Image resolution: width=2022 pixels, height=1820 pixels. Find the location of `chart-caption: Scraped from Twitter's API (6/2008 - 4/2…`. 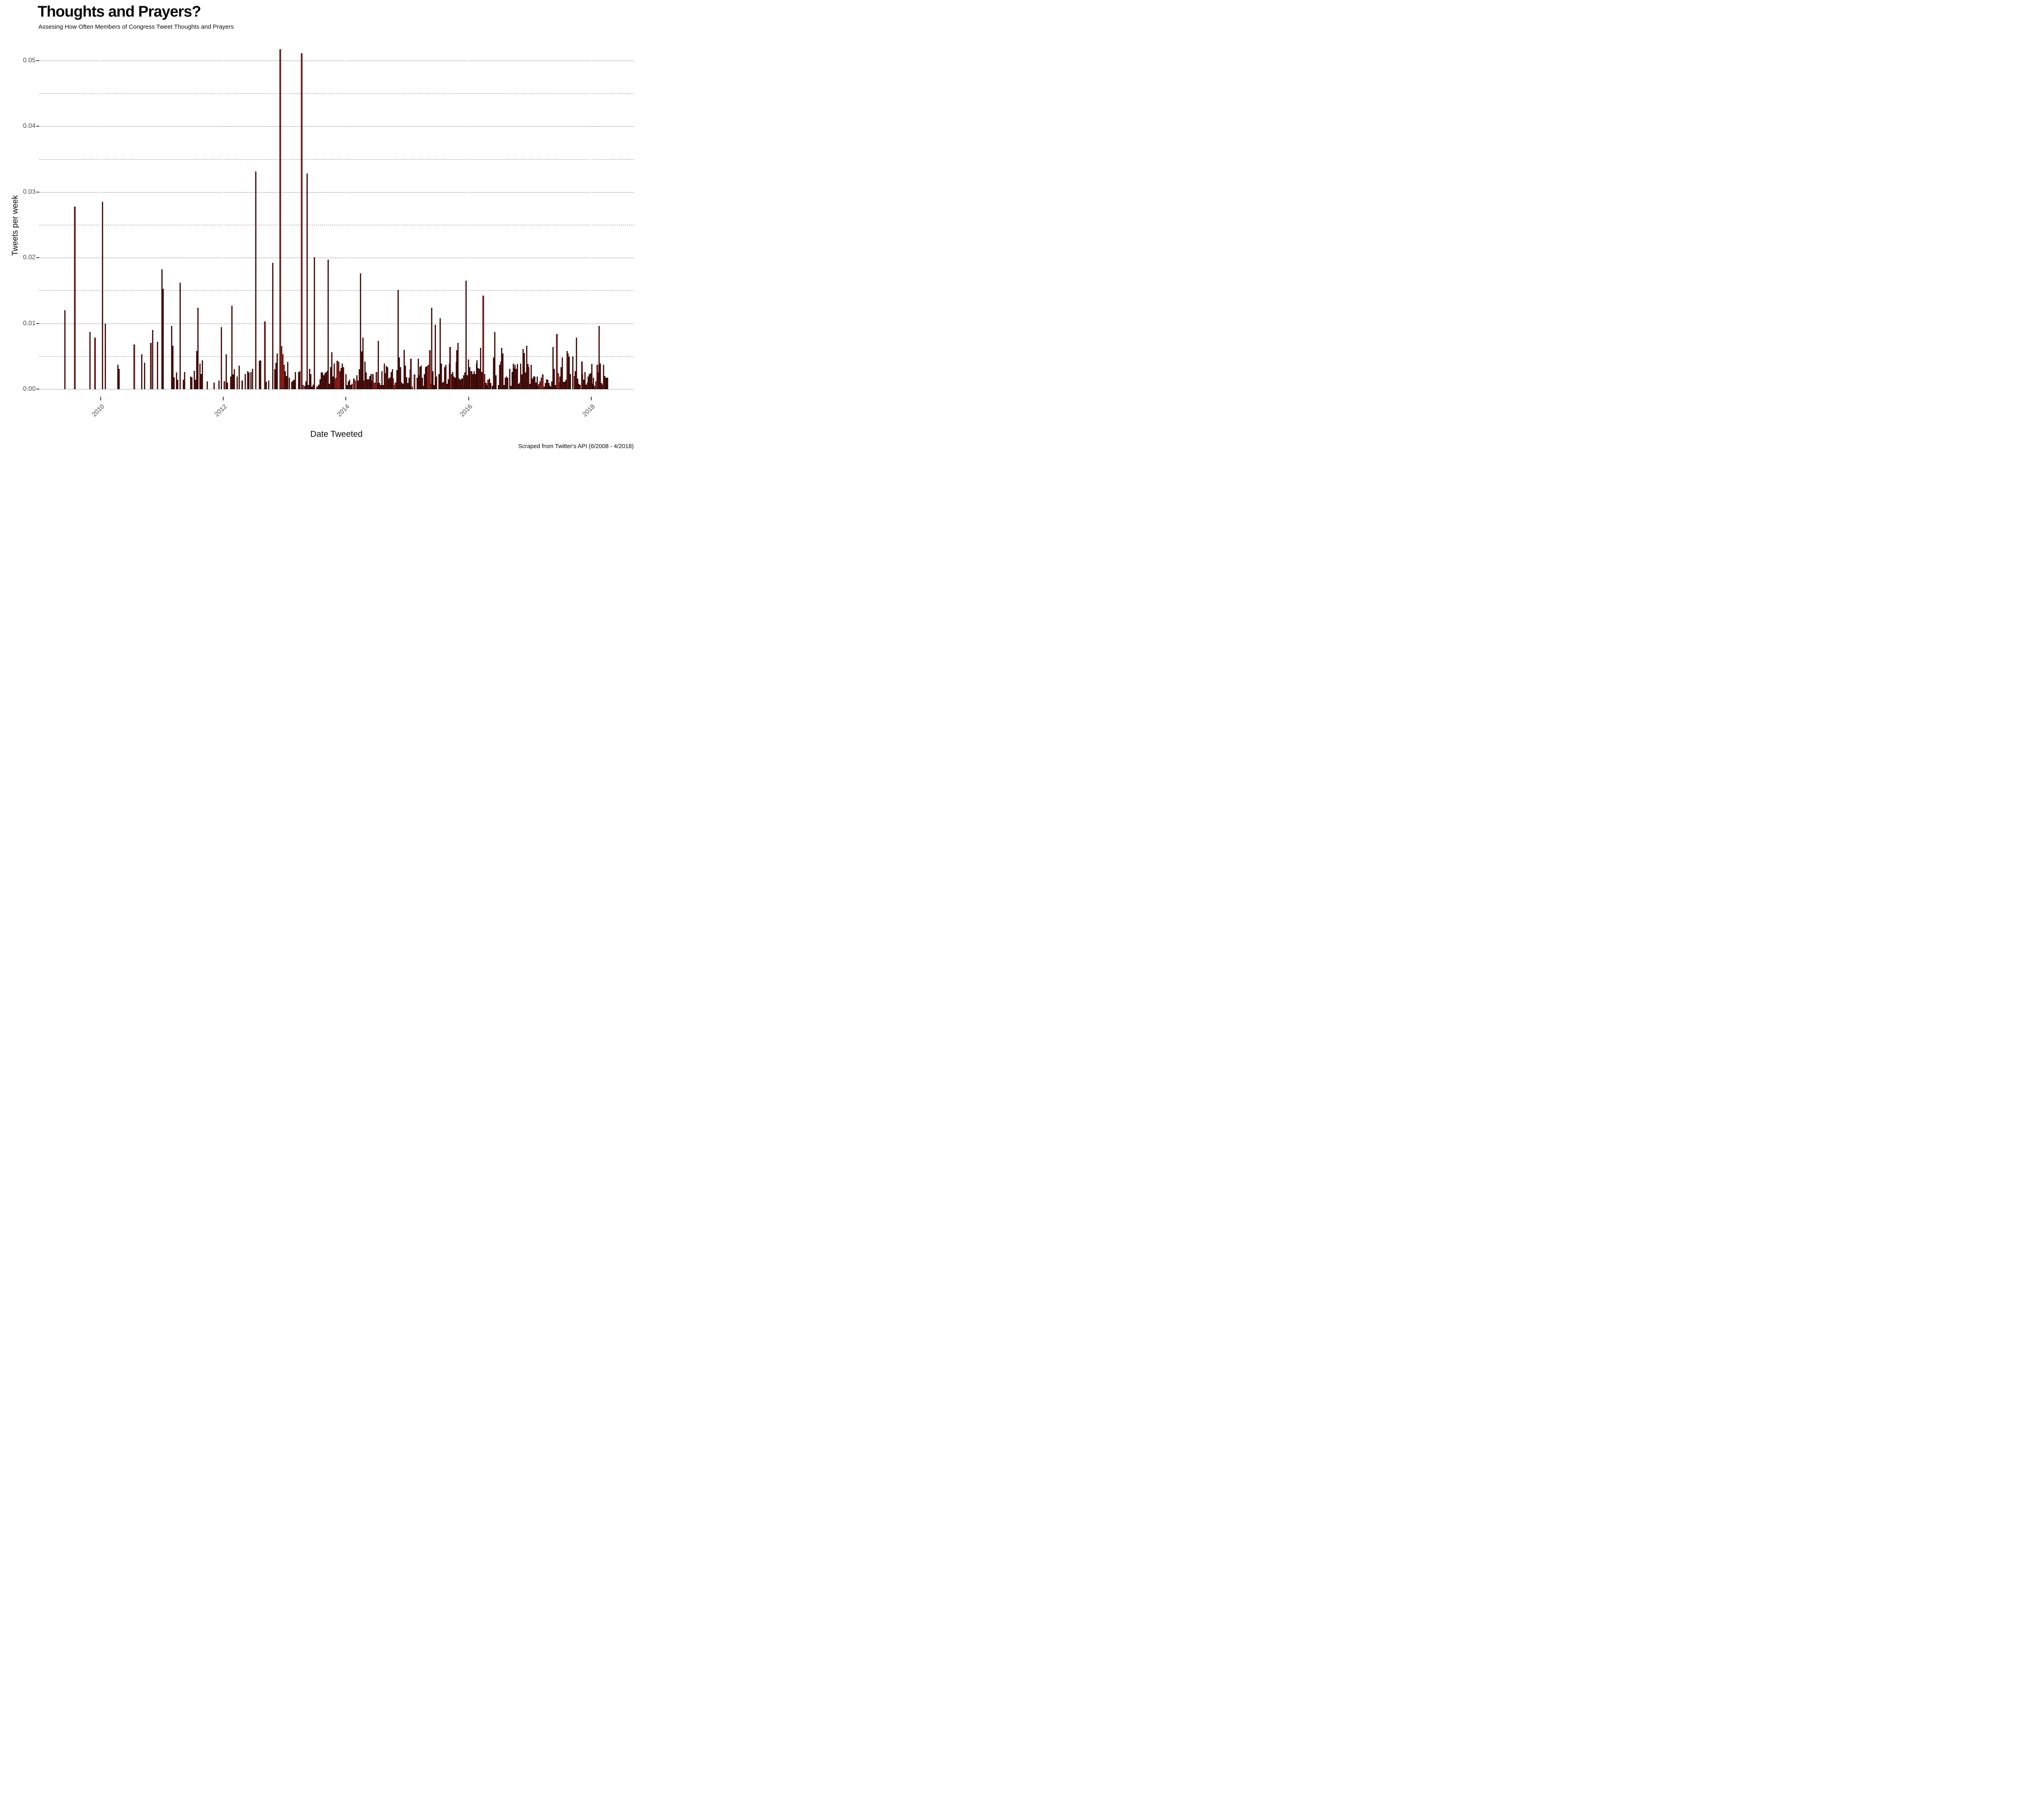

chart-caption: Scraped from Twitter's API (6/2008 - 4/2… is located at coordinates (576, 446).